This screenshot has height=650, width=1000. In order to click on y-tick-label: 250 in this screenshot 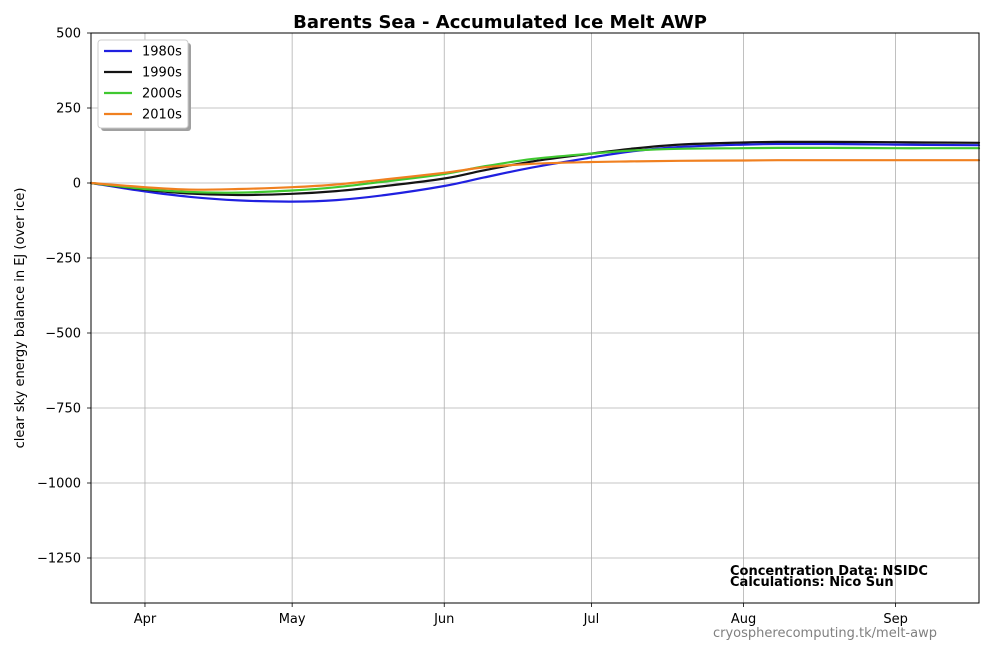, I will do `click(68, 109)`.